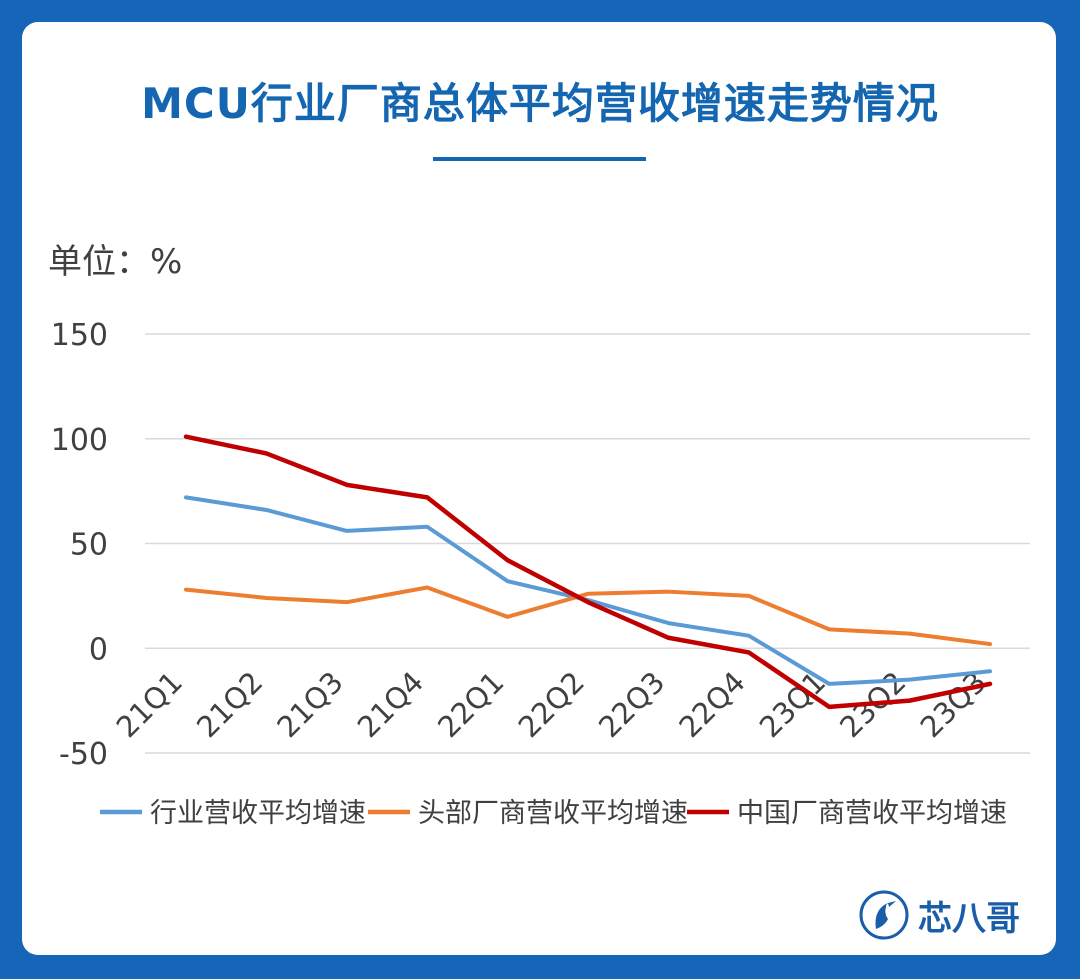 This screenshot has width=1080, height=979. What do you see at coordinates (98, 649) in the screenshot?
I see `y-tick-label: 0` at bounding box center [98, 649].